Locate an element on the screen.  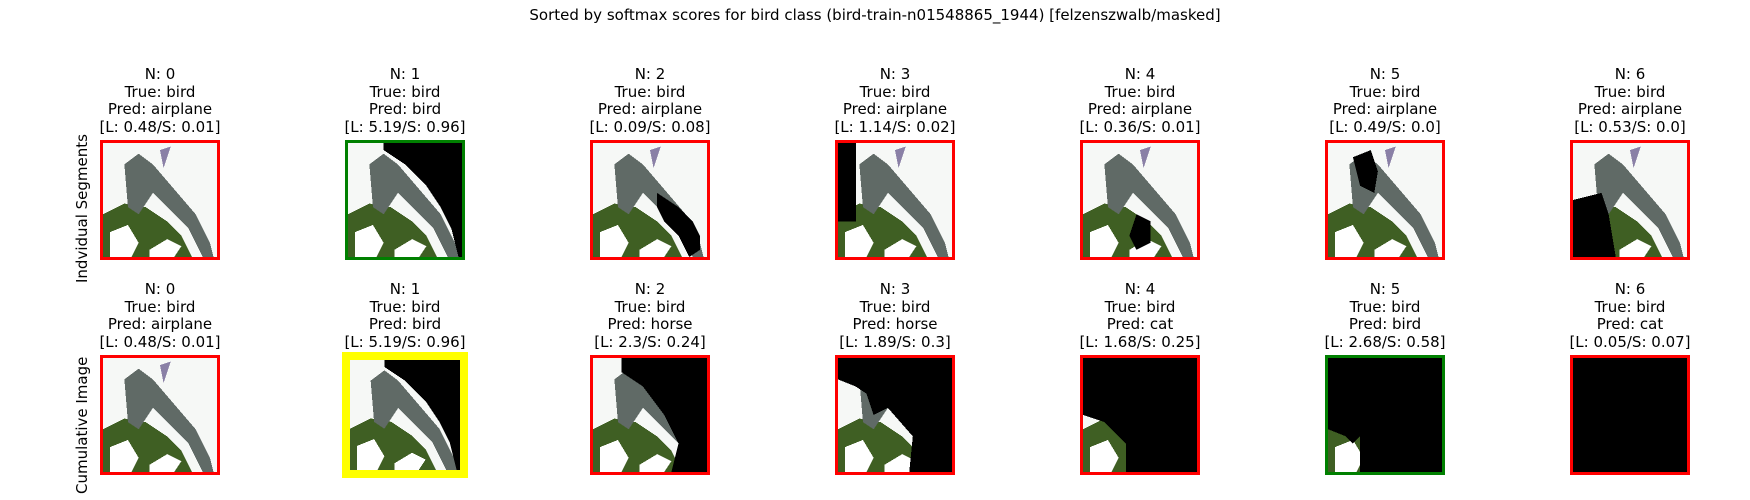
panel-title-score: [L: 1.89/S: 0.3] is located at coordinates (895, 341).